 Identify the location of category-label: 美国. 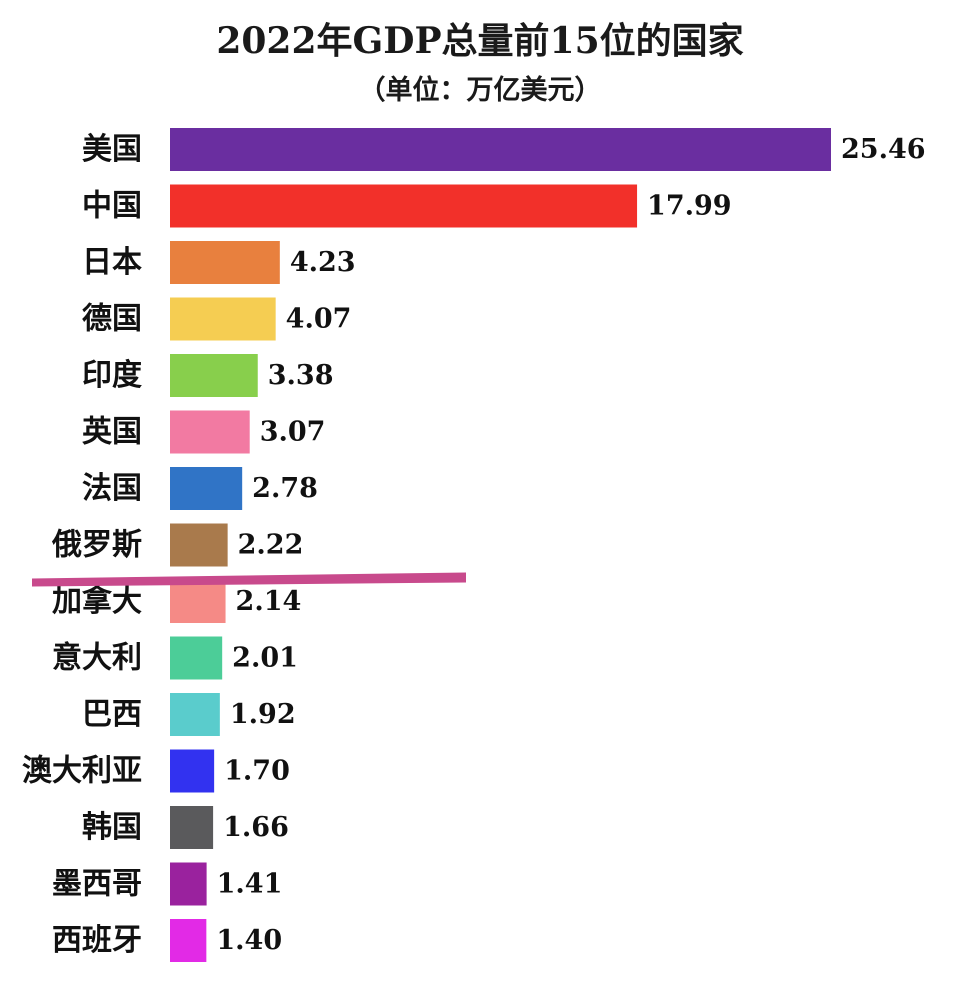
(112, 149).